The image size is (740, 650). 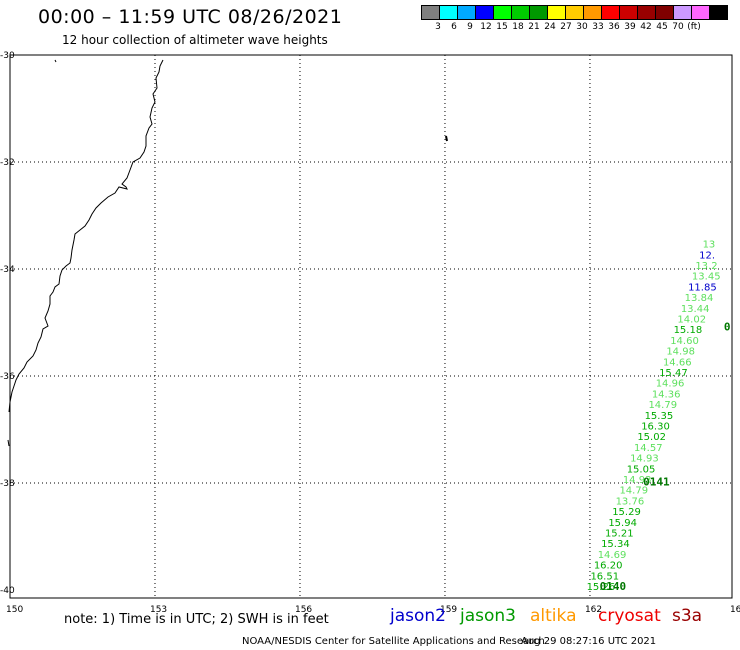 What do you see at coordinates (673, 373) in the screenshot?
I see `swh-value-label: 15.47` at bounding box center [673, 373].